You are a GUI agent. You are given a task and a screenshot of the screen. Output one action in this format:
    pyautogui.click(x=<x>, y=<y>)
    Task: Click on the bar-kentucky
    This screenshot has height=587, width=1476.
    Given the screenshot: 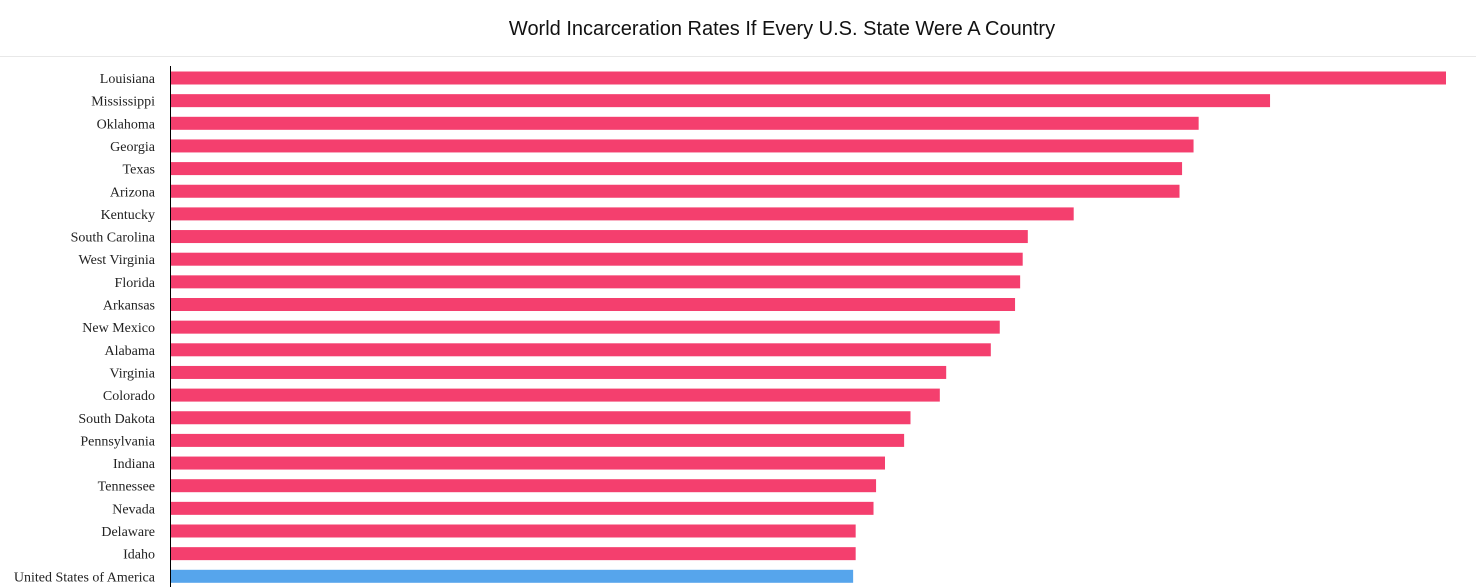 What is the action you would take?
    pyautogui.click(x=622, y=214)
    